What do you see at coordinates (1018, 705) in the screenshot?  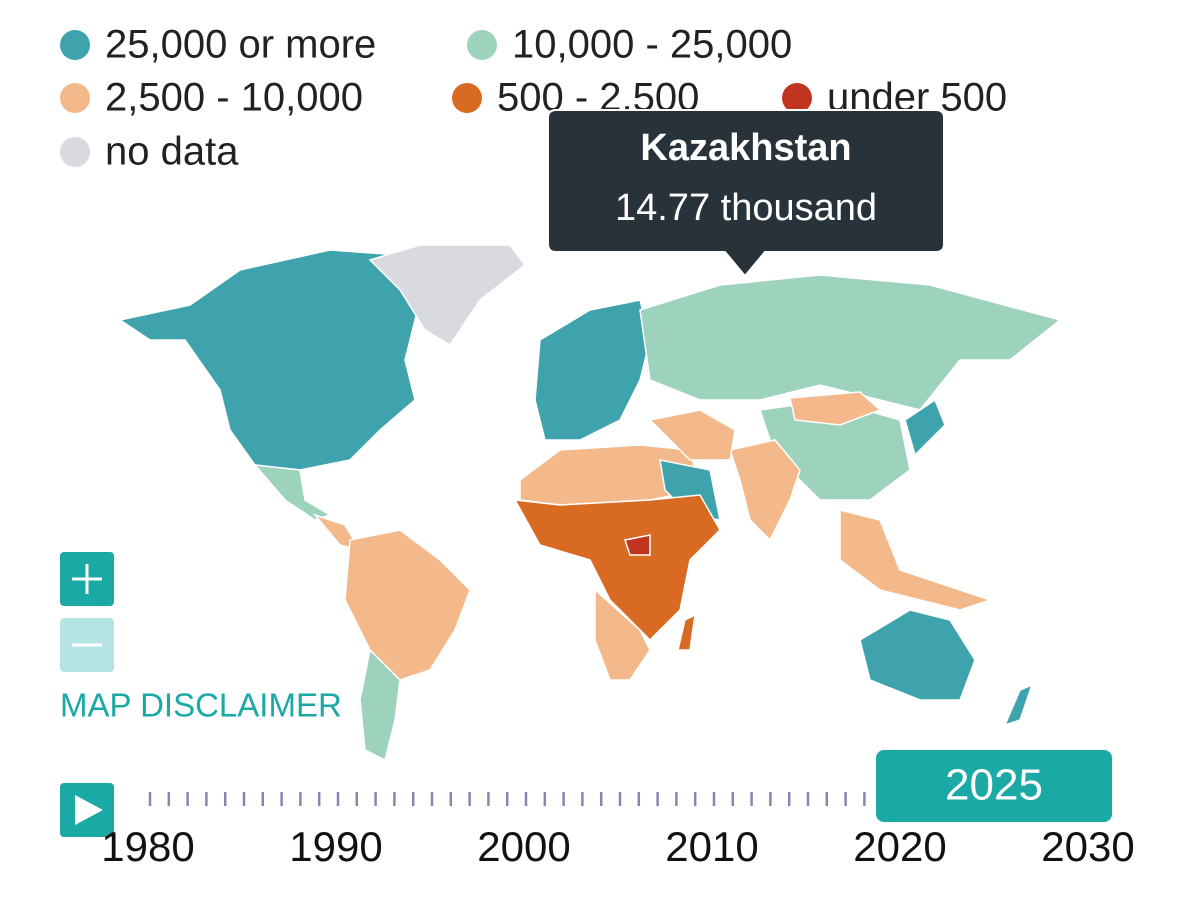 I see `new-zealand` at bounding box center [1018, 705].